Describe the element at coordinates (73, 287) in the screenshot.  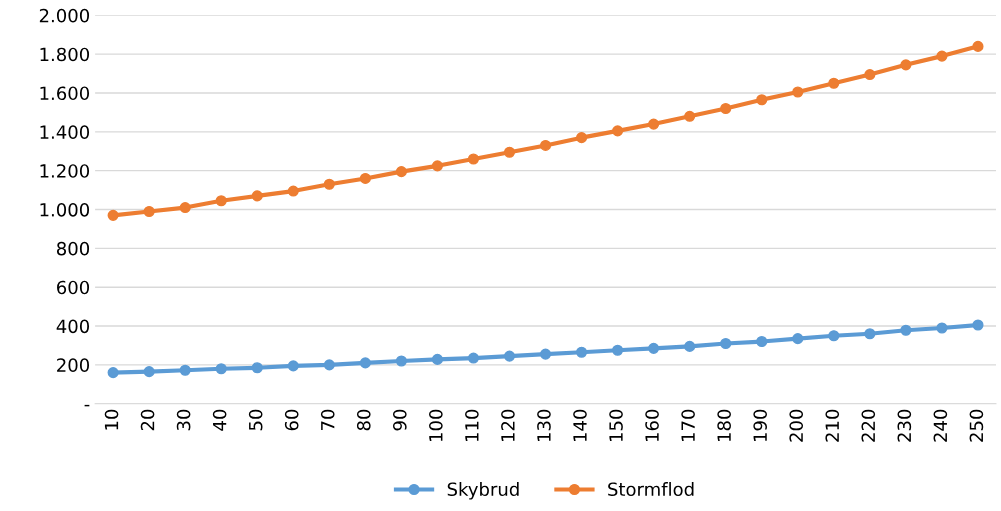
I see `y-tick-label: 600` at that location.